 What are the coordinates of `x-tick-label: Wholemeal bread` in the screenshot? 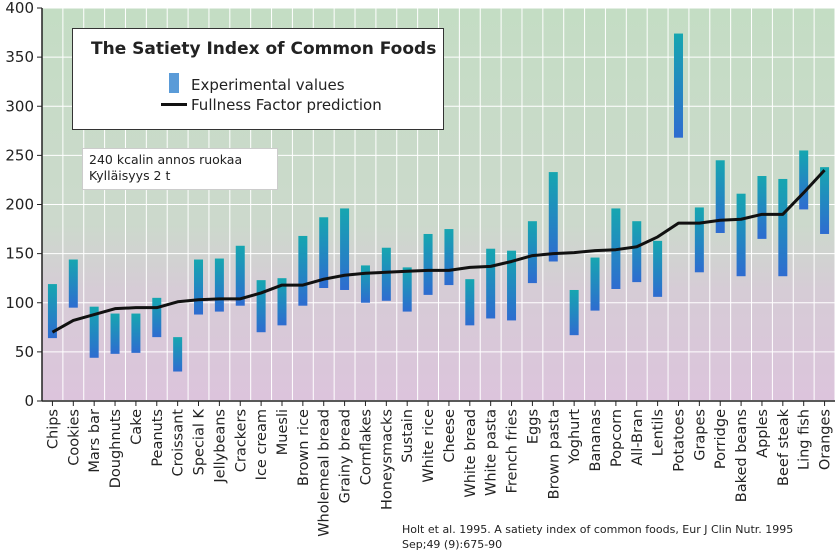 It's located at (325, 473).